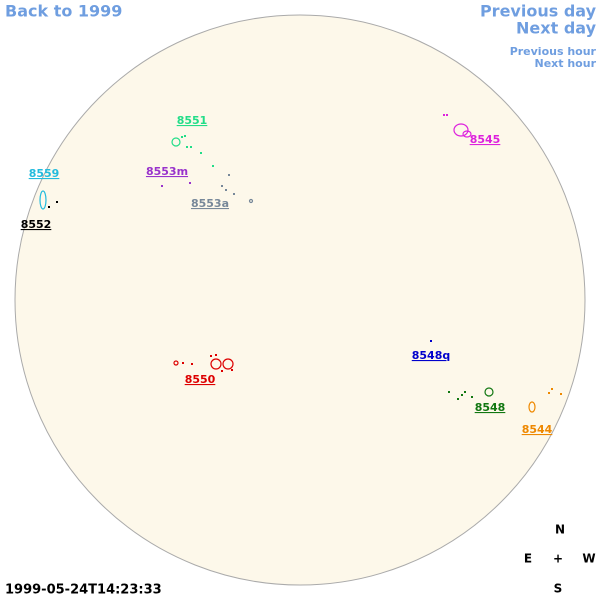 The image size is (600, 600). I want to click on region-label: 8559, so click(44, 173).